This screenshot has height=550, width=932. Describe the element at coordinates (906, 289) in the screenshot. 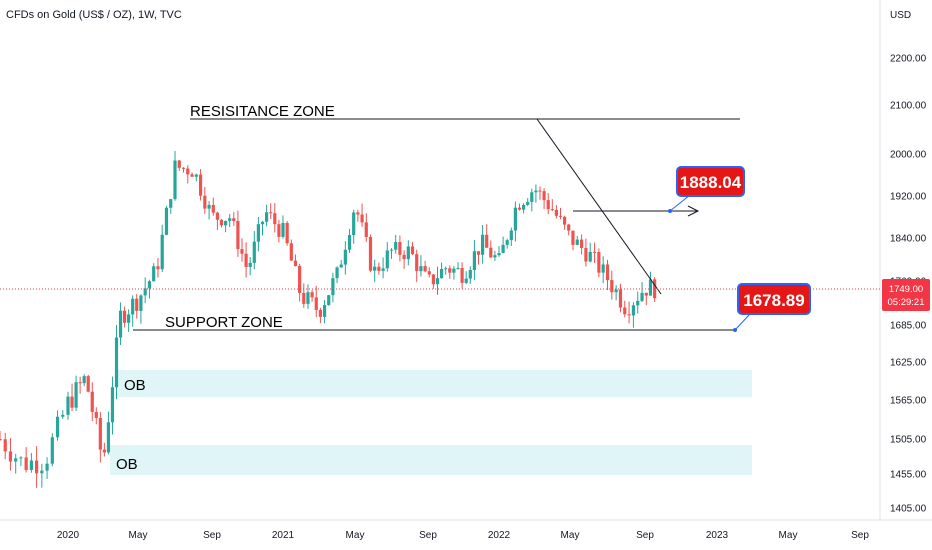

I see `current-price-value: 1749.00` at that location.